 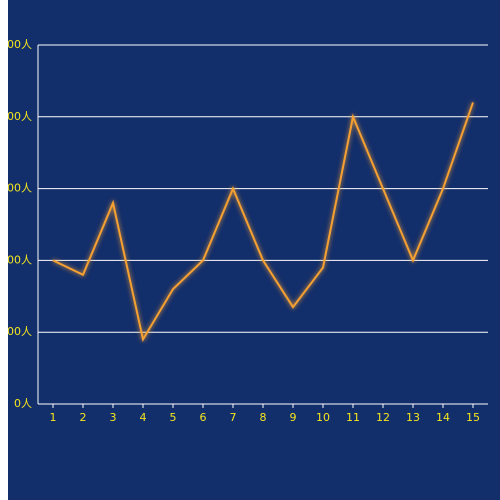 What do you see at coordinates (203, 417) in the screenshot?
I see `x-tick-label: 6` at bounding box center [203, 417].